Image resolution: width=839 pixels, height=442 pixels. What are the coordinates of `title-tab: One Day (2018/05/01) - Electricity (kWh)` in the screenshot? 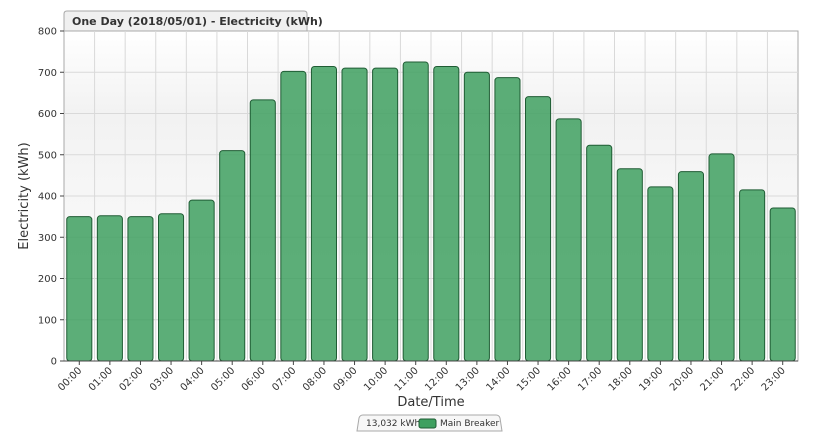 It's located at (193, 21).